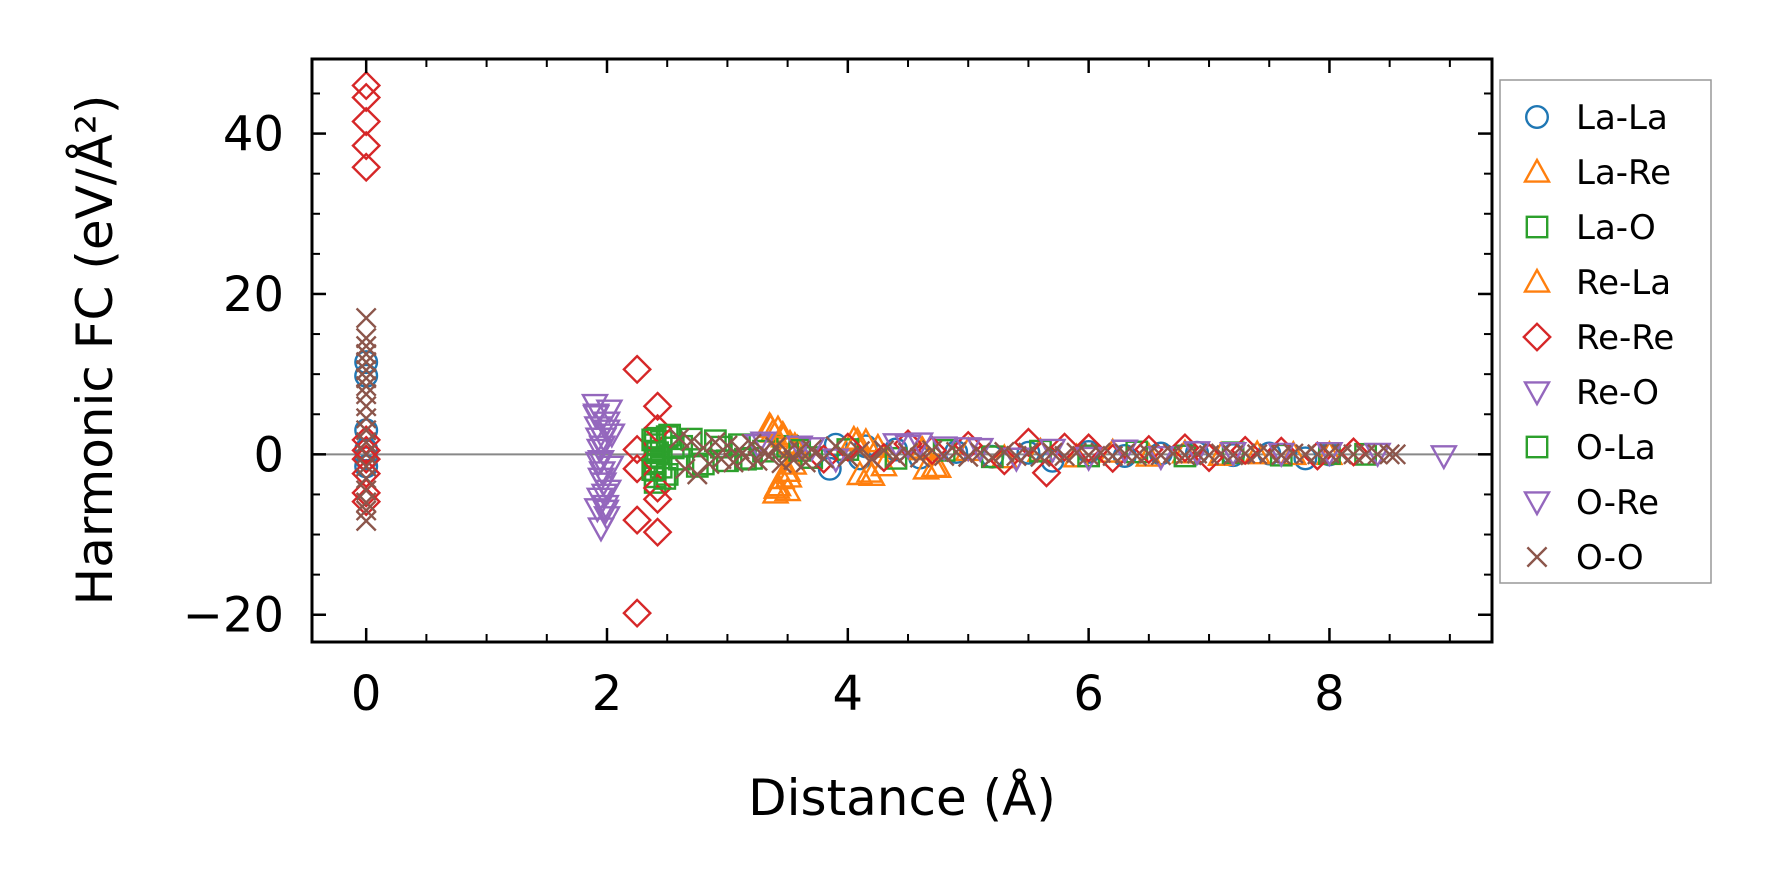 The width and height of the screenshot is (1767, 883). I want to click on legend-marker-la-o, so click(1537, 227).